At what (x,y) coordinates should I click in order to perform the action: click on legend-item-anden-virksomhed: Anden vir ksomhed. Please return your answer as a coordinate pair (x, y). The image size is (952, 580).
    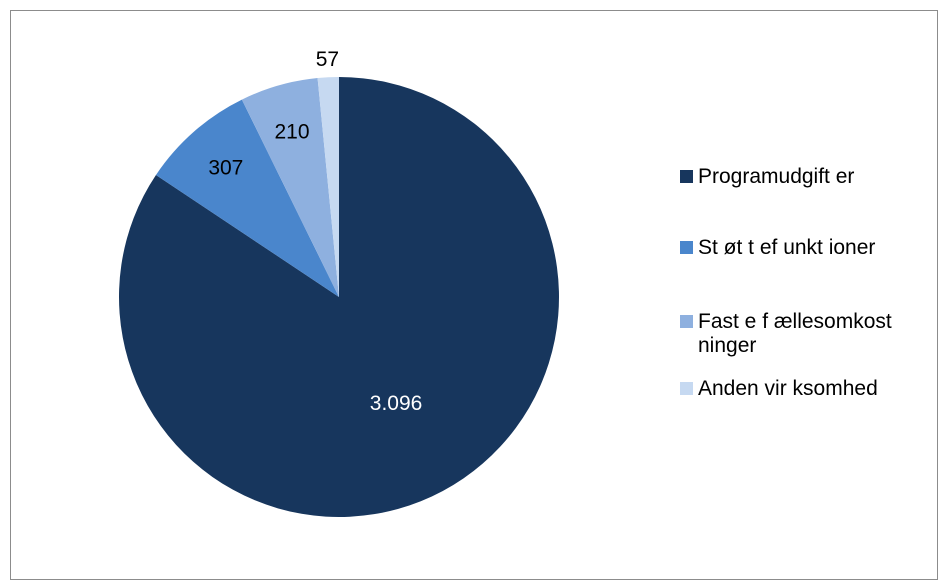
    Looking at the image, I should click on (809, 389).